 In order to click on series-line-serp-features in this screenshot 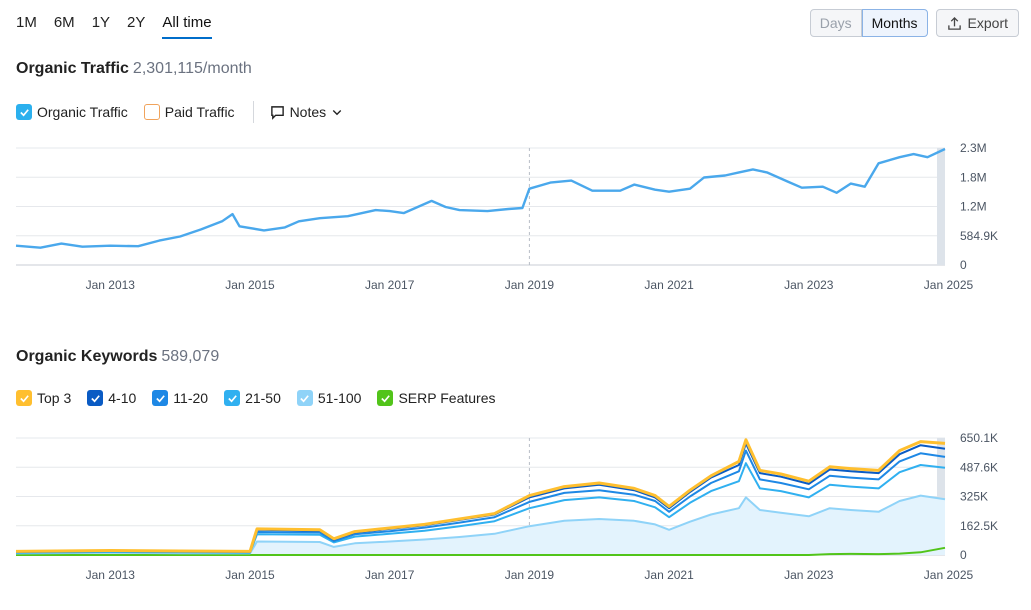, I will do `click(481, 551)`.